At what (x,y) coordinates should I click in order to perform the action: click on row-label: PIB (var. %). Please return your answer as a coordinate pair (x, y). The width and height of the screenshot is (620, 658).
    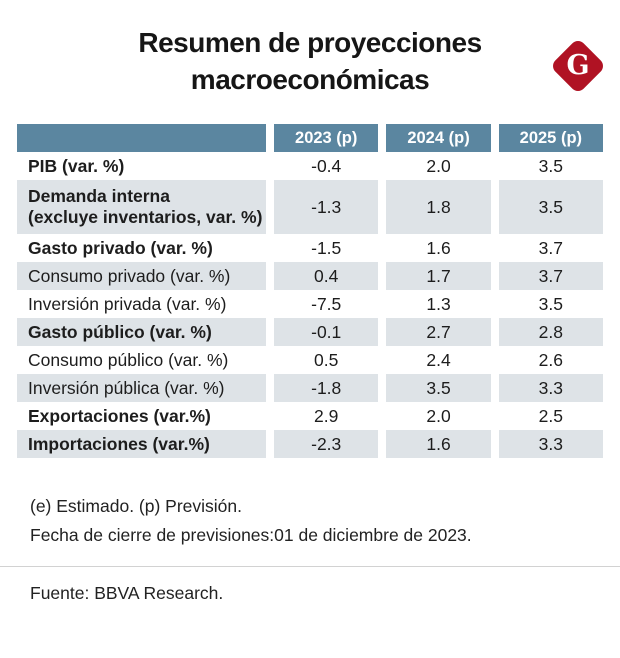
    Looking at the image, I should click on (76, 165).